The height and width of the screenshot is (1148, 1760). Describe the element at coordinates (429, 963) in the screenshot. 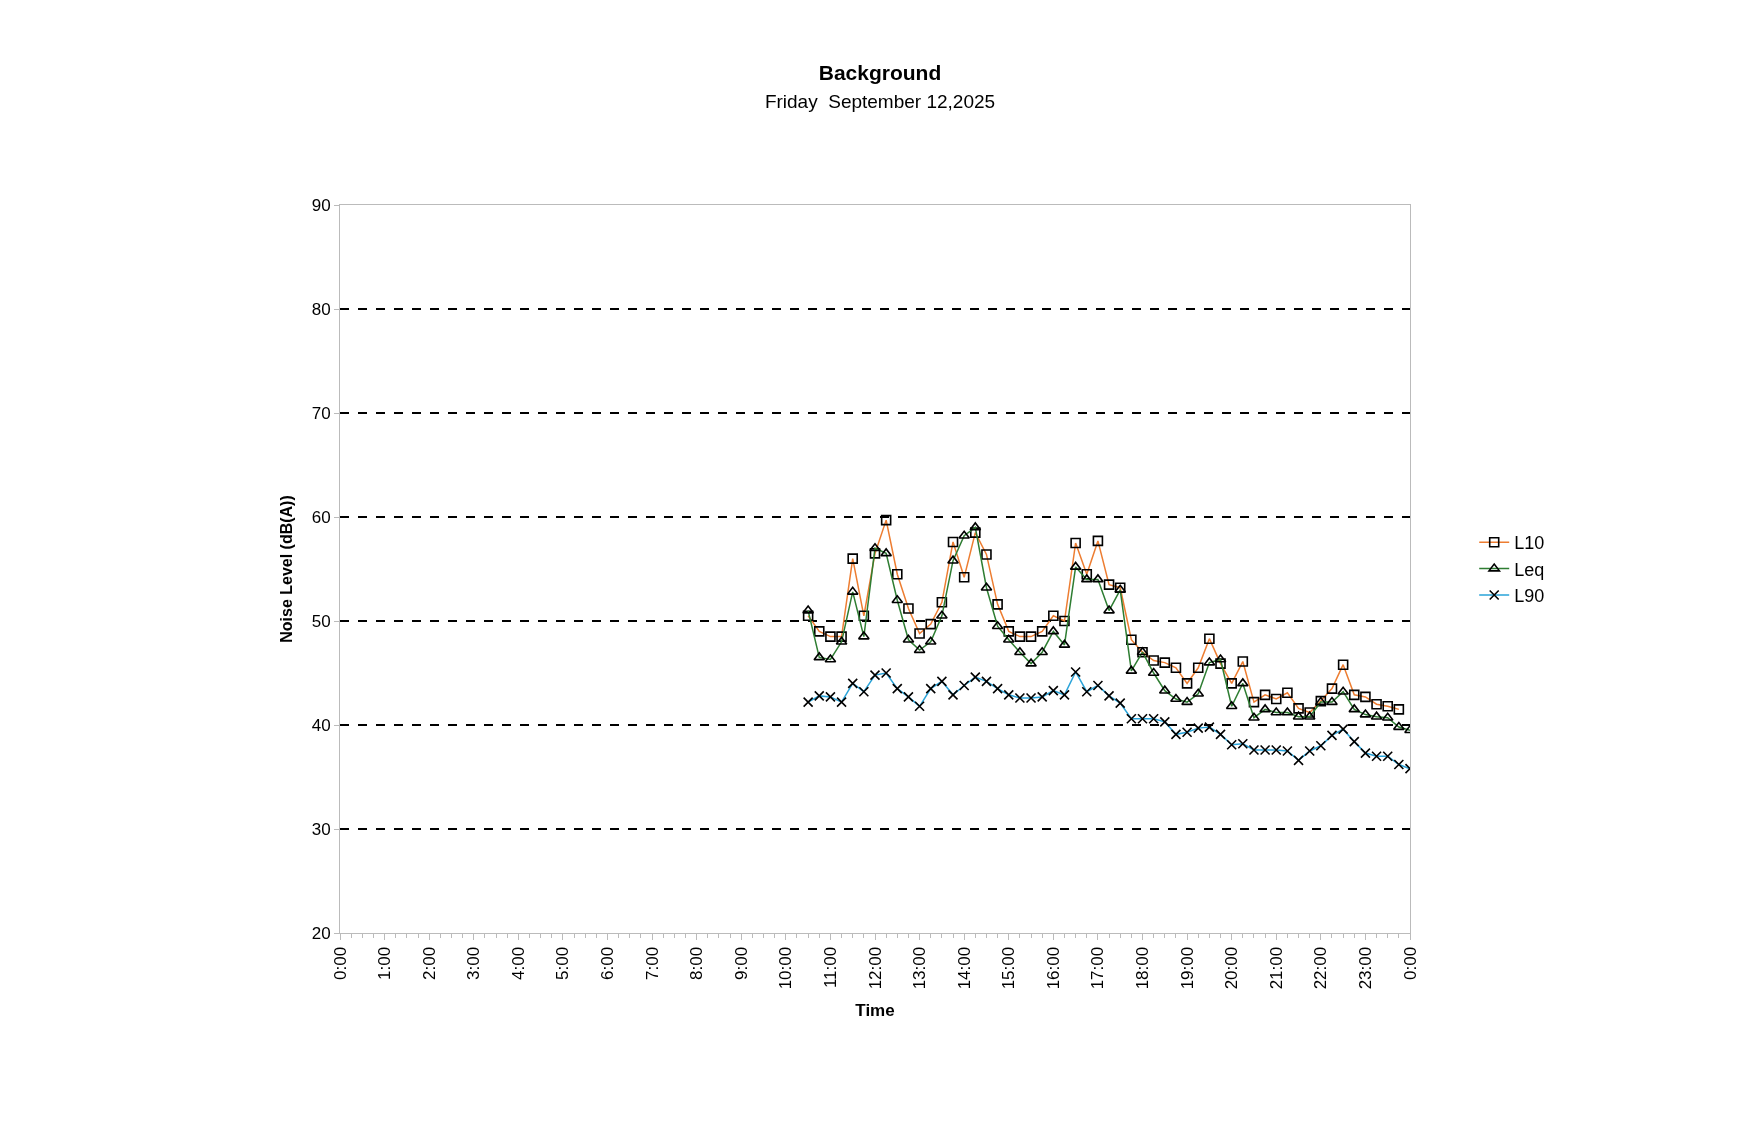

I see `x-tick-label: 2:00` at that location.